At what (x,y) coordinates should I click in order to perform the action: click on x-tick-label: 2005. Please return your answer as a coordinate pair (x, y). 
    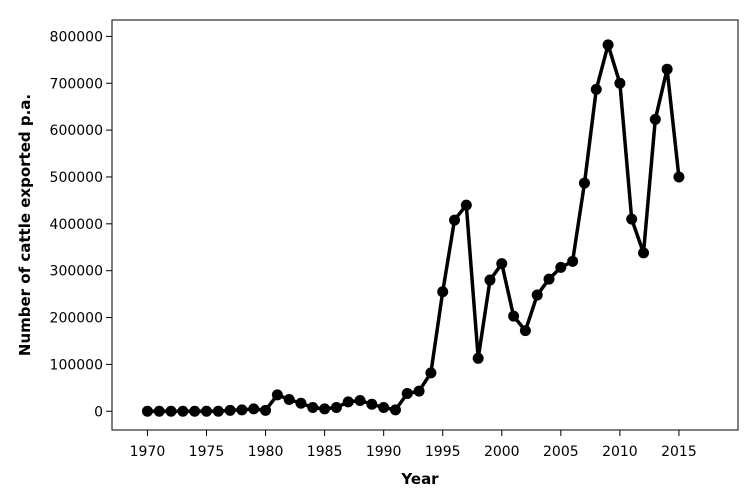
    Looking at the image, I should click on (561, 452).